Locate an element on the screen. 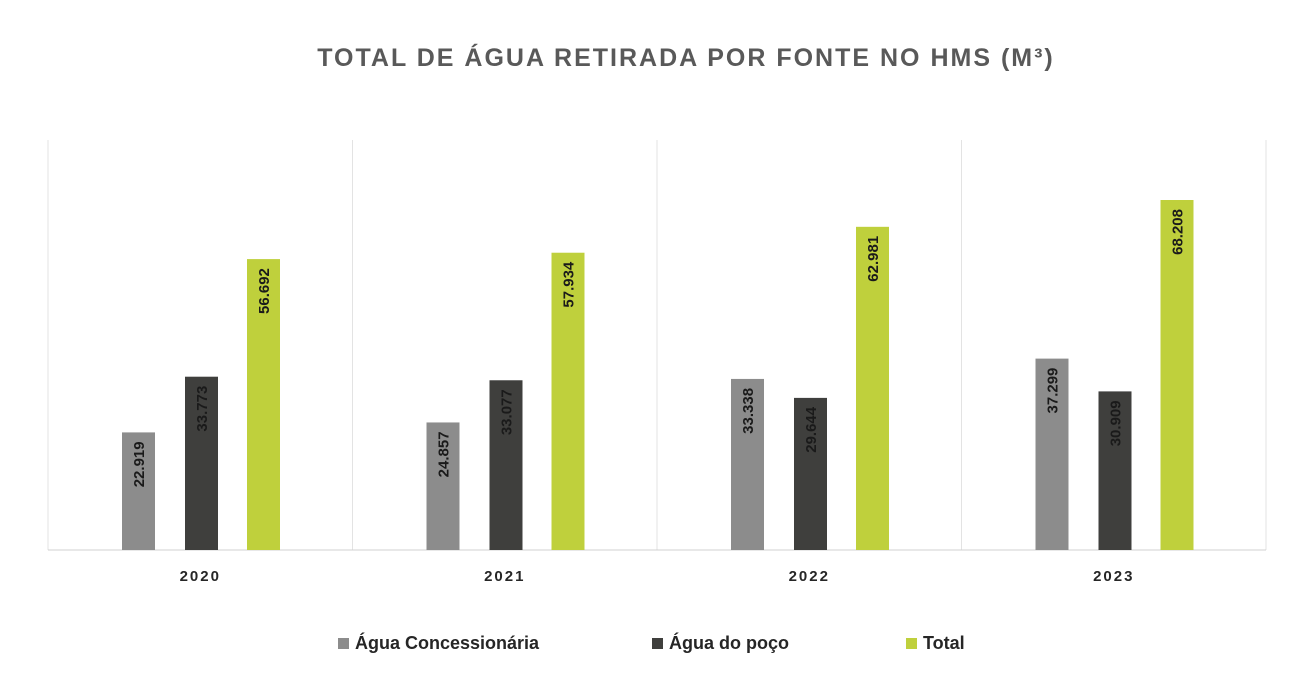  data-label: 33.338 is located at coordinates (748, 411).